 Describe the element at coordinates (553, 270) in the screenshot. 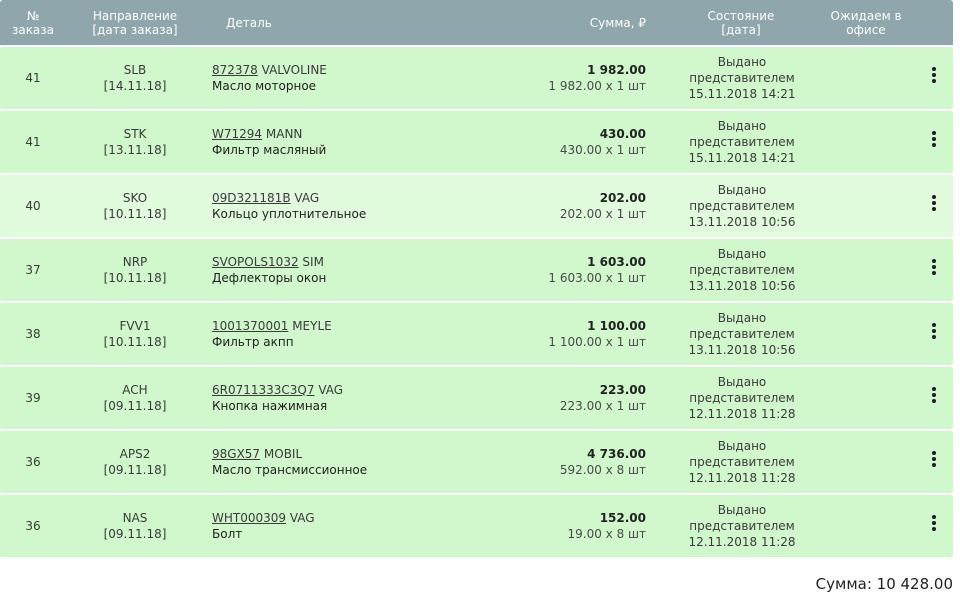

I see `sum-cell: 1 603.00 1 603.00 х 1 шт` at that location.